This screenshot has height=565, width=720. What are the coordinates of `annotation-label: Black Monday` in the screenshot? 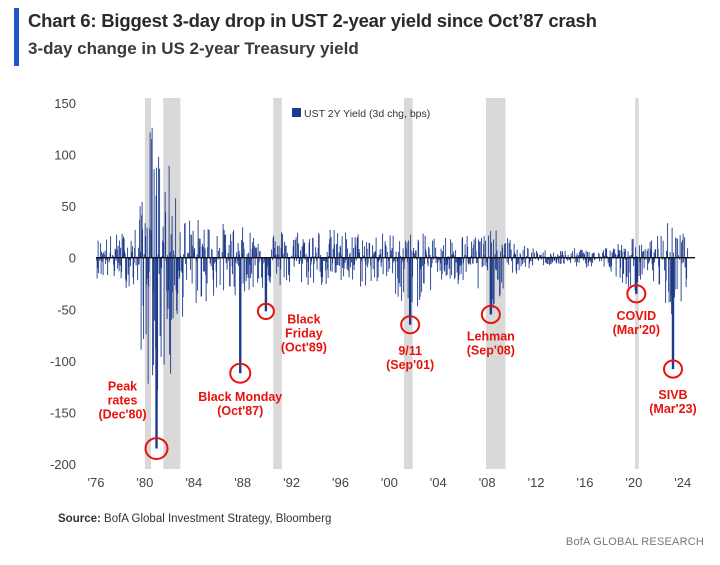 It's located at (240, 397).